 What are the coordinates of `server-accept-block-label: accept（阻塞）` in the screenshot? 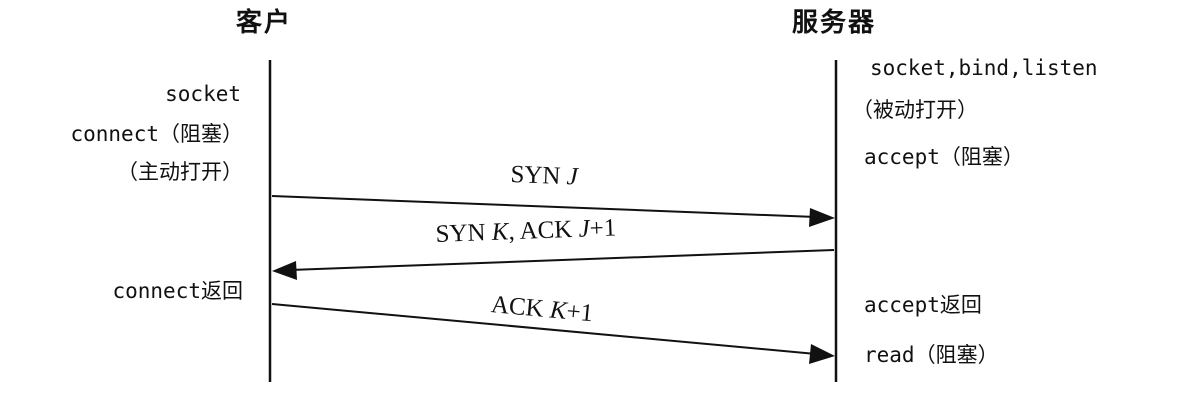 It's located at (944, 157).